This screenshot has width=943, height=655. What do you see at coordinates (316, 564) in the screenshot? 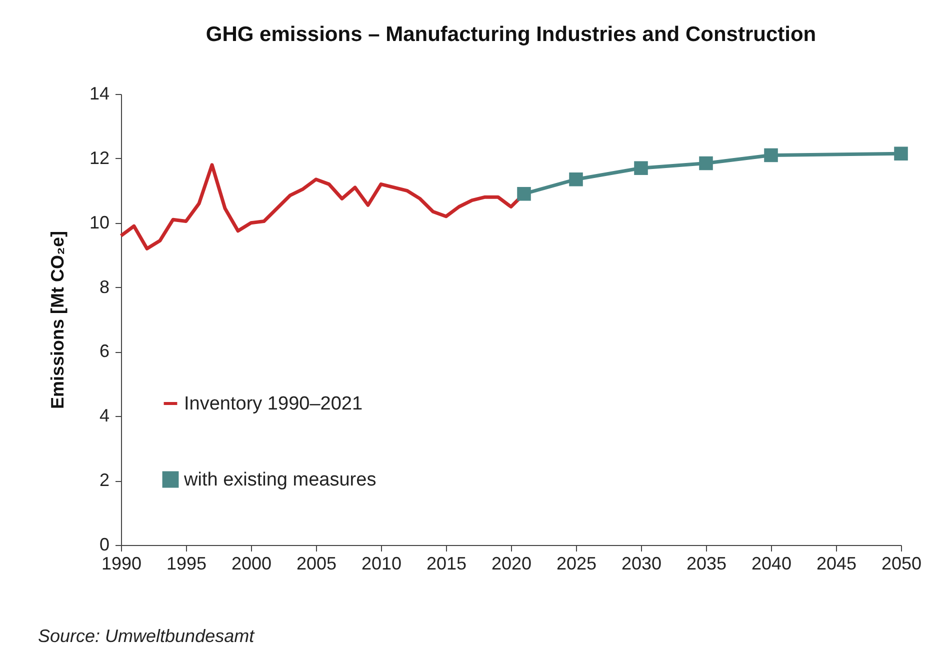
I see `x-tick-label: 2005` at bounding box center [316, 564].